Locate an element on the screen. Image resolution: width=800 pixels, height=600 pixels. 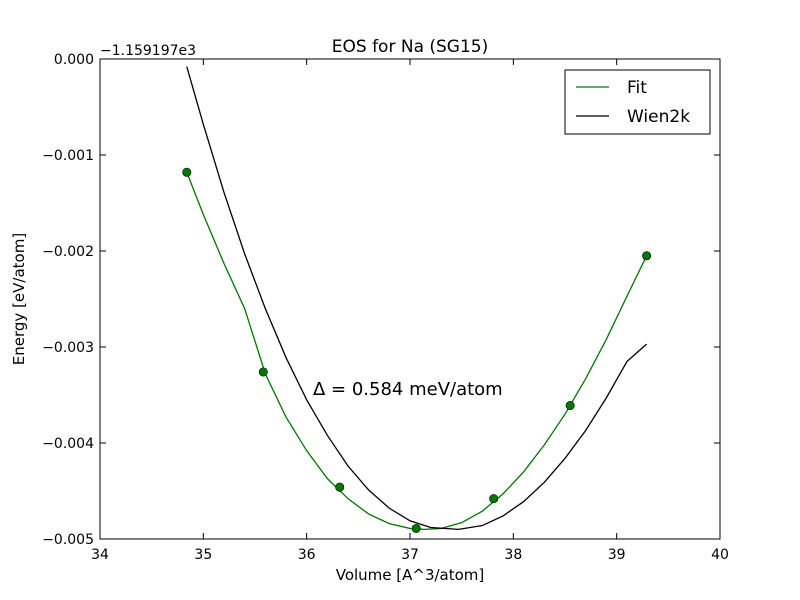
delta-annotation: Δ = 0.584 meV/atom is located at coordinates (408, 389).